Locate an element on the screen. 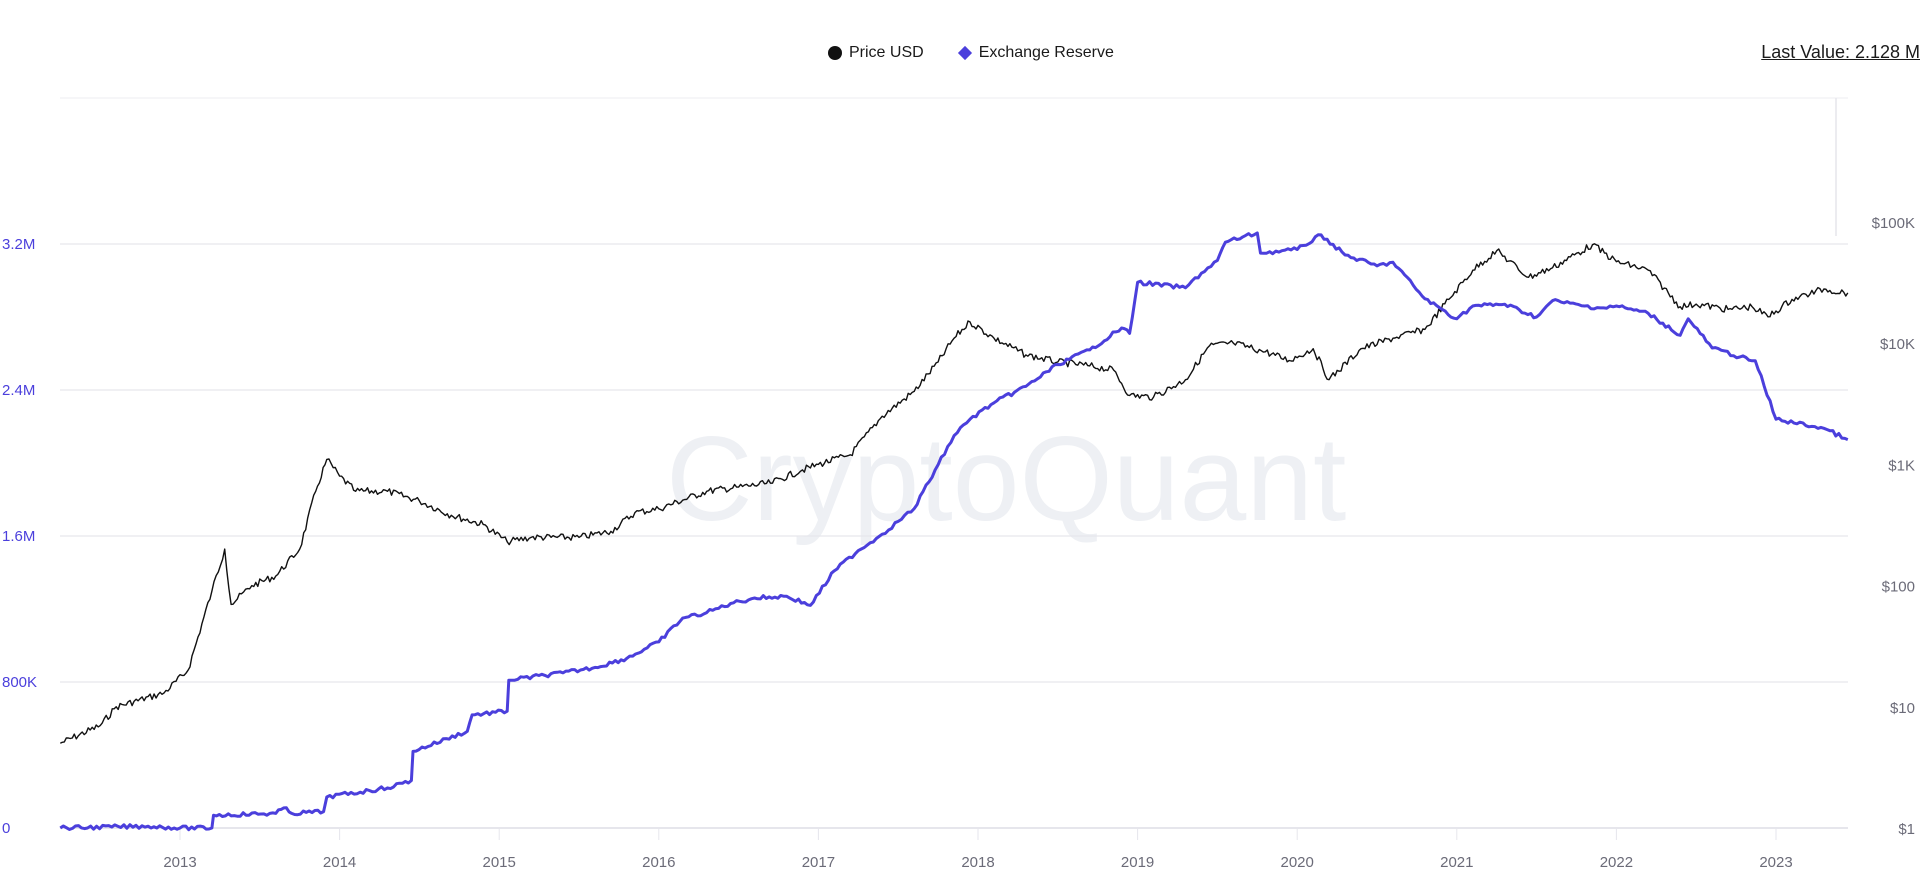  x-tick-label: 2015 is located at coordinates (499, 862).